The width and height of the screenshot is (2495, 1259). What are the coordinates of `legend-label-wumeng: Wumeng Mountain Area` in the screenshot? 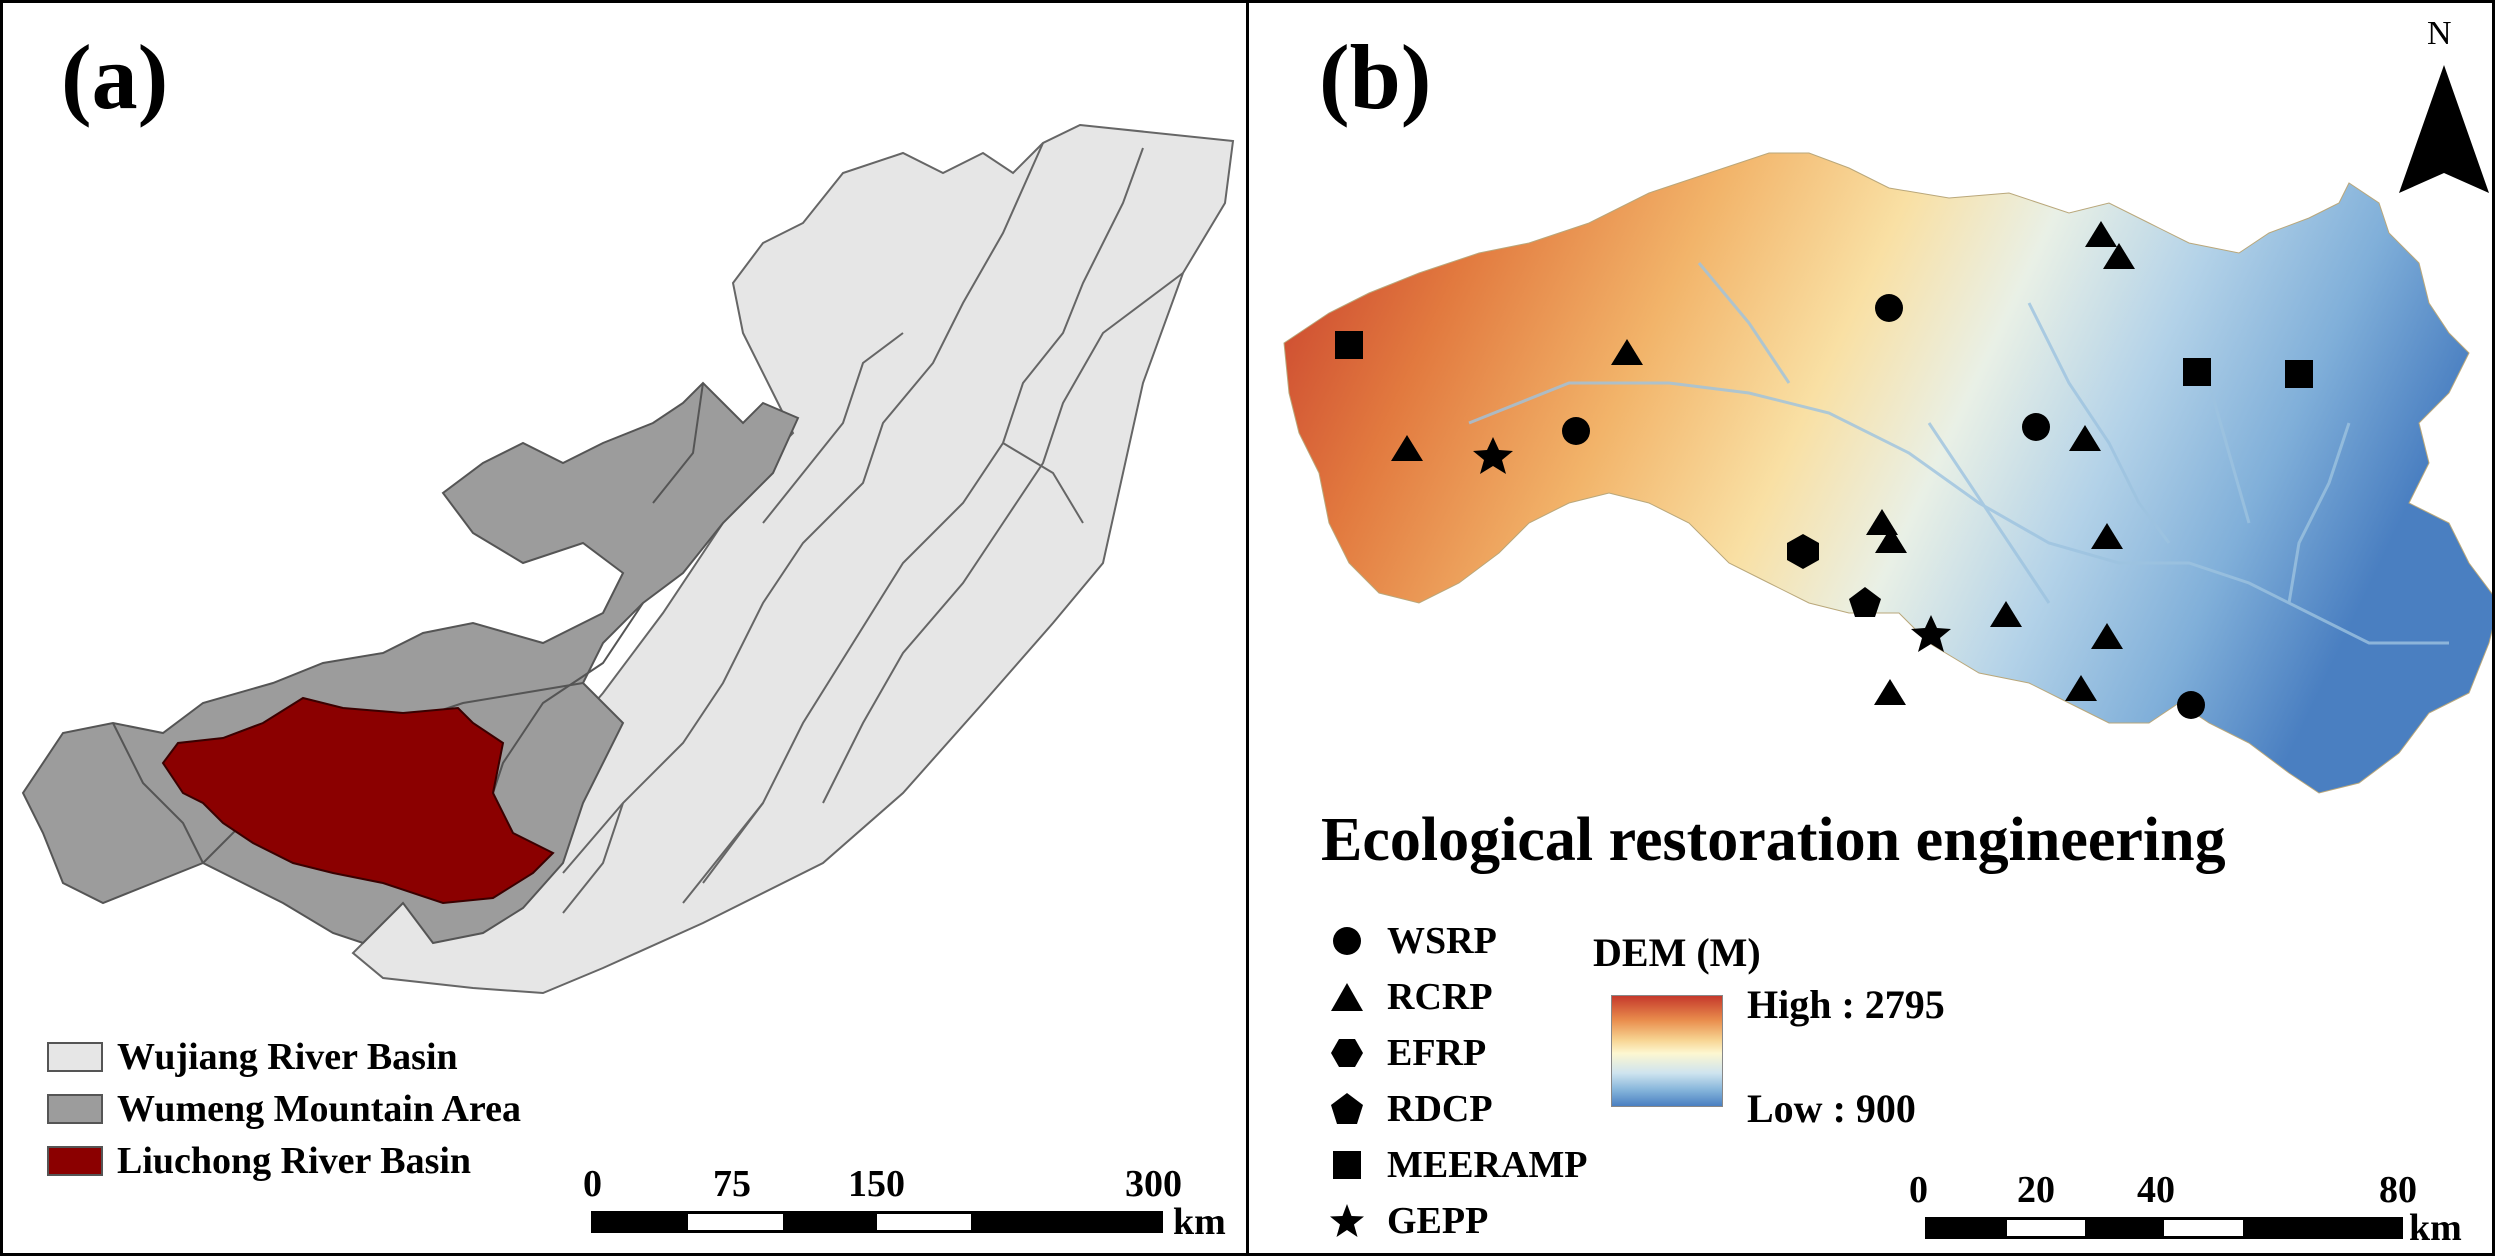 It's located at (319, 1109).